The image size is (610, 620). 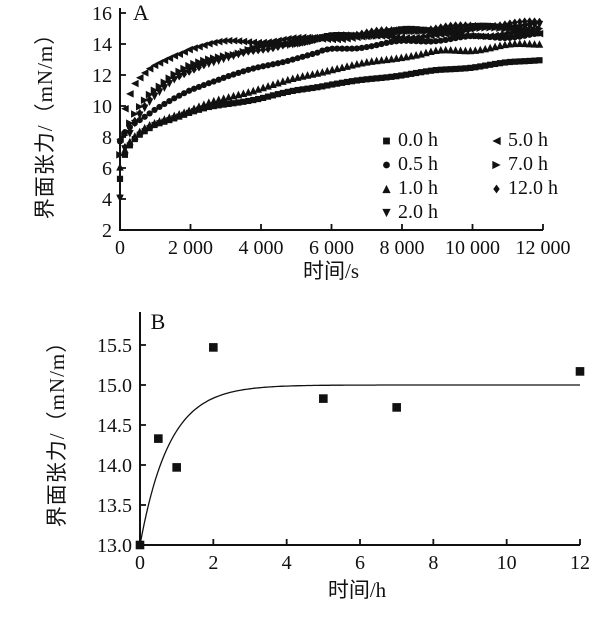 I want to click on panel-a-x-axis-title: 时间/s, so click(x=331, y=271).